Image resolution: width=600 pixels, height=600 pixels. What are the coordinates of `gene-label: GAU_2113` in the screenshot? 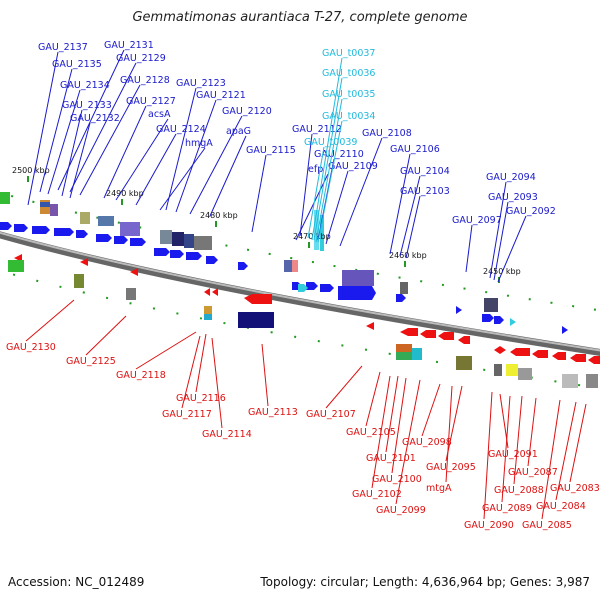 It's located at (273, 412).